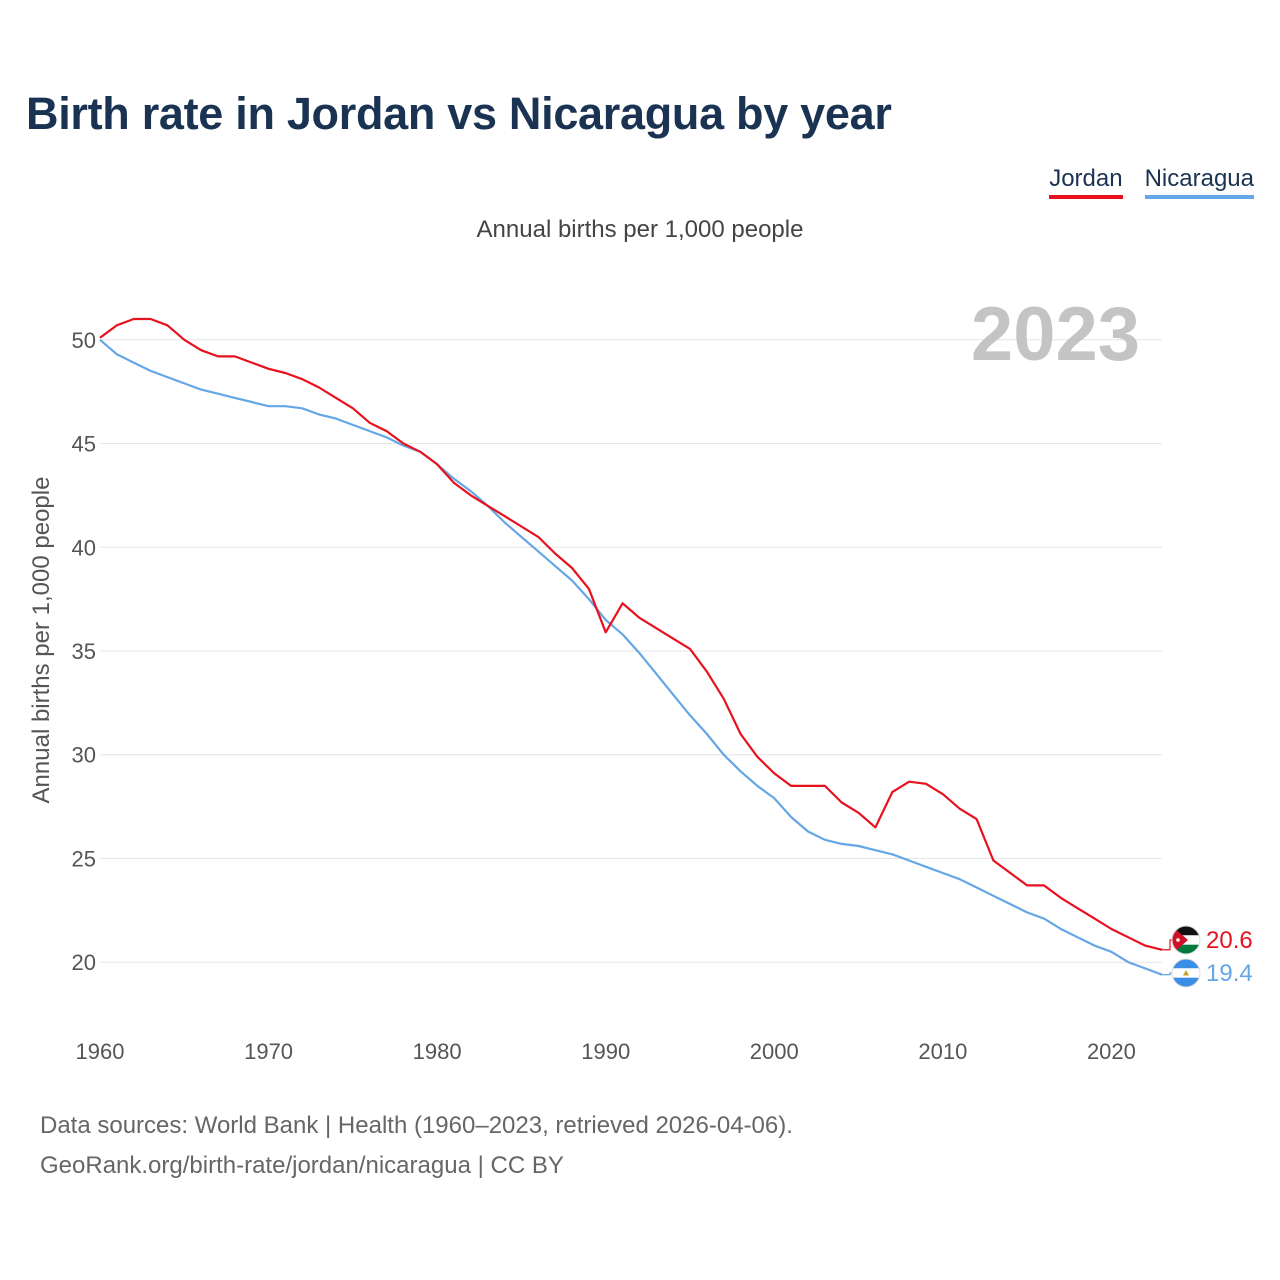  What do you see at coordinates (1086, 182) in the screenshot?
I see `legend-item-jordan: Jordan` at bounding box center [1086, 182].